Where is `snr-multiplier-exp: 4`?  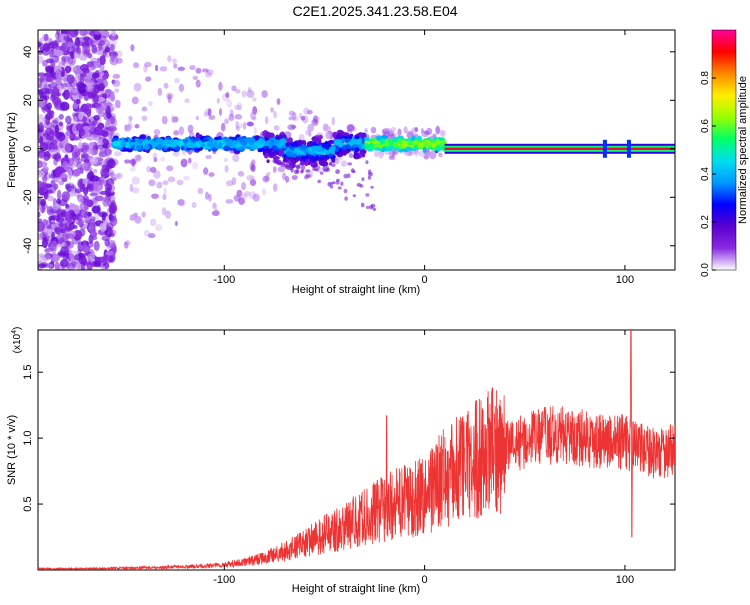
snr-multiplier-exp: 4 is located at coordinates (14, 332).